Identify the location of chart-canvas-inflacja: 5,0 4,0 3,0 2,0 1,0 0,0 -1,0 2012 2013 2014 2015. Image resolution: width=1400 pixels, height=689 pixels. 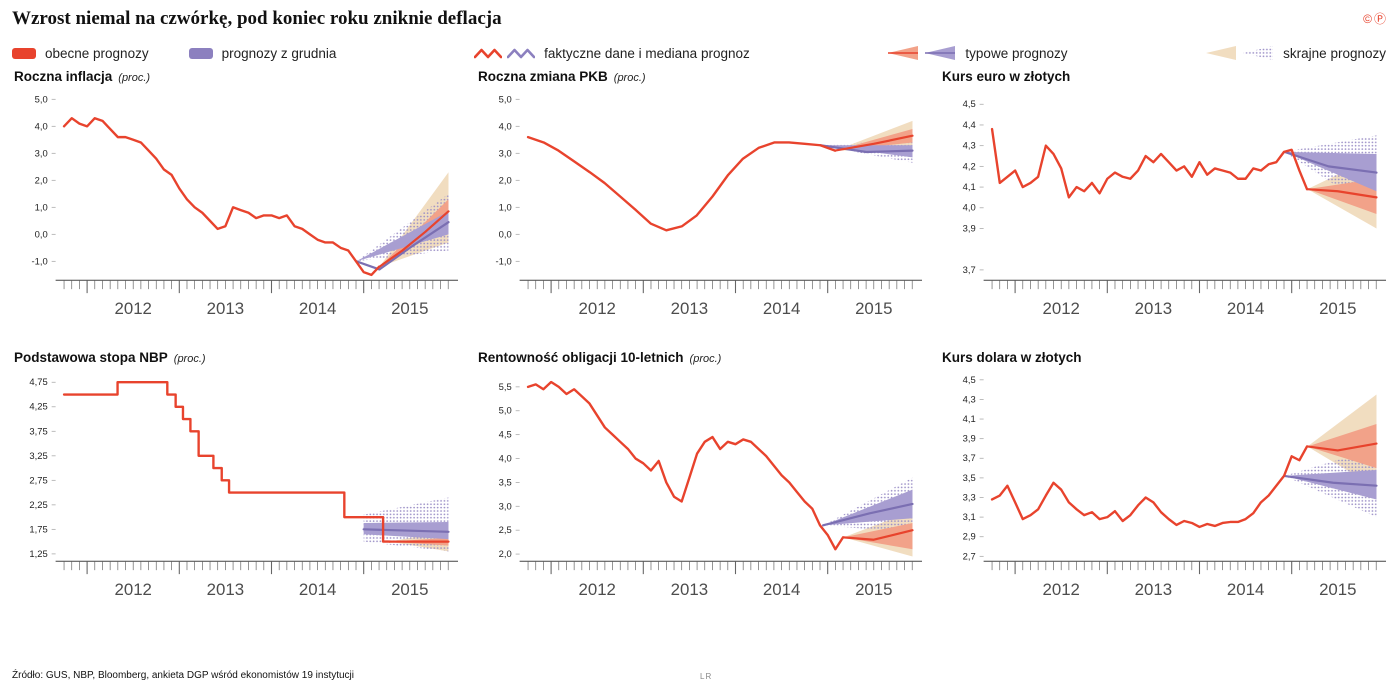
(245, 205).